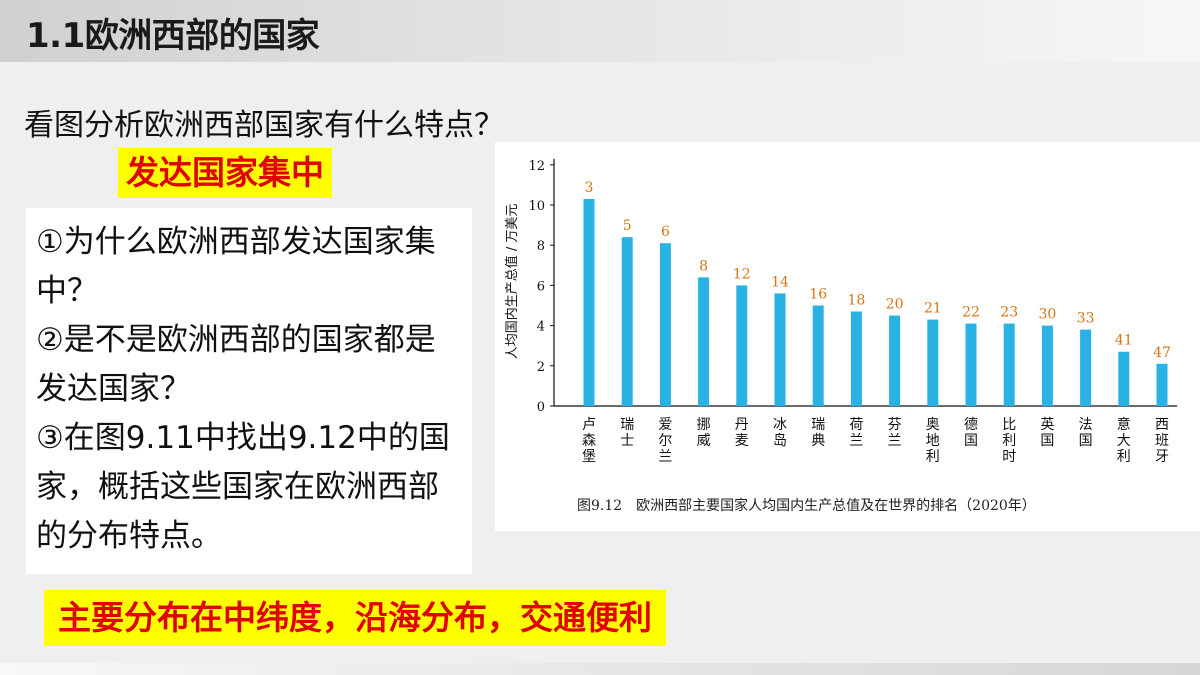 The image size is (1200, 675). What do you see at coordinates (933, 309) in the screenshot?
I see `rank-label: 21` at bounding box center [933, 309].